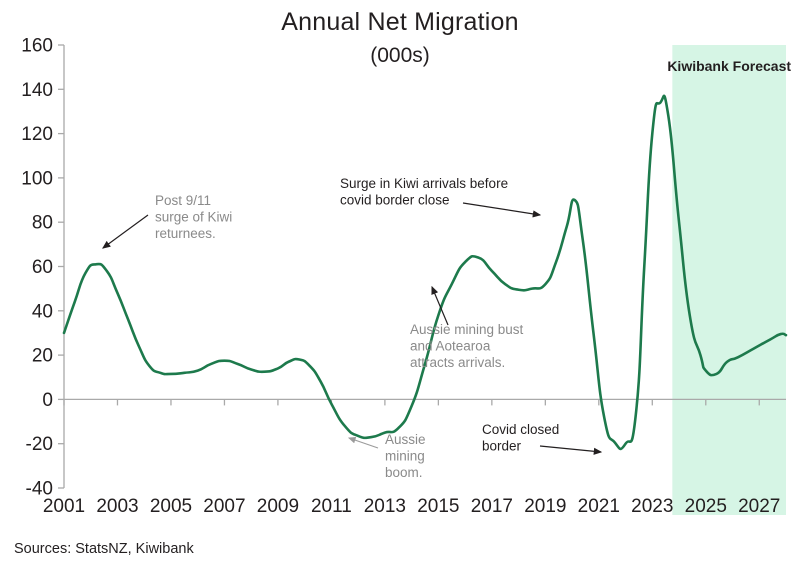 The width and height of the screenshot is (800, 566). Describe the element at coordinates (331, 506) in the screenshot. I see `x-tick-label: 2011` at that location.